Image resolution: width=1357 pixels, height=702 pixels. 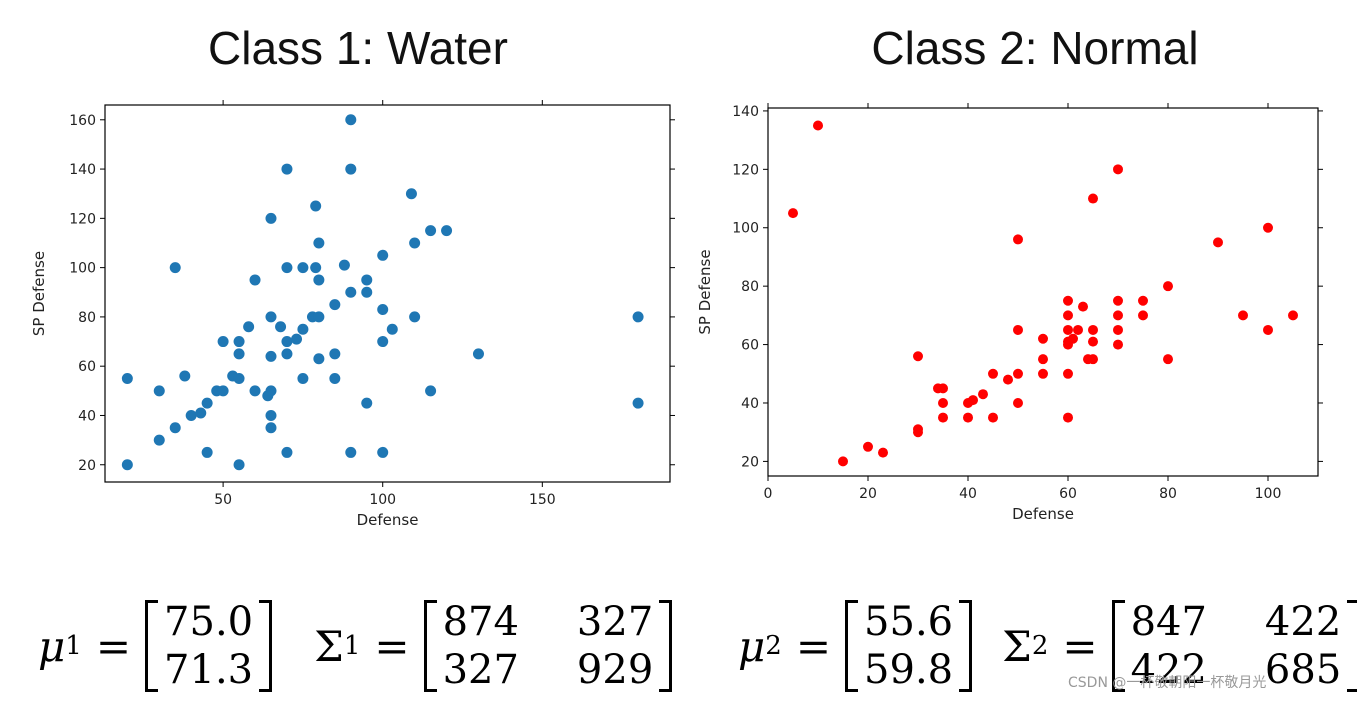 I want to click on sigma-superscript: 2, so click(x=1040, y=646).